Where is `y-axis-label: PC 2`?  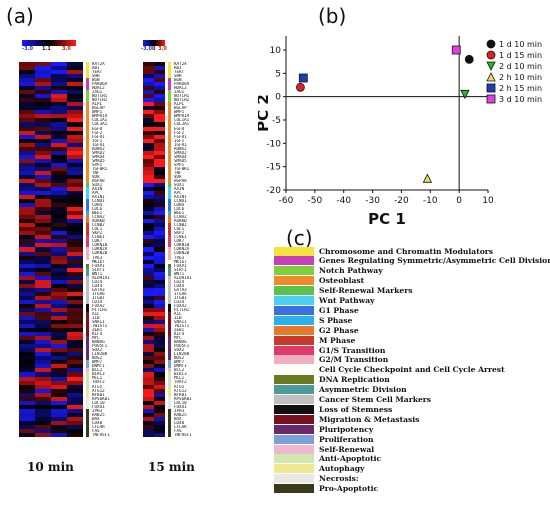
y-axis-label: PC 2 is located at coordinates (265, 113).